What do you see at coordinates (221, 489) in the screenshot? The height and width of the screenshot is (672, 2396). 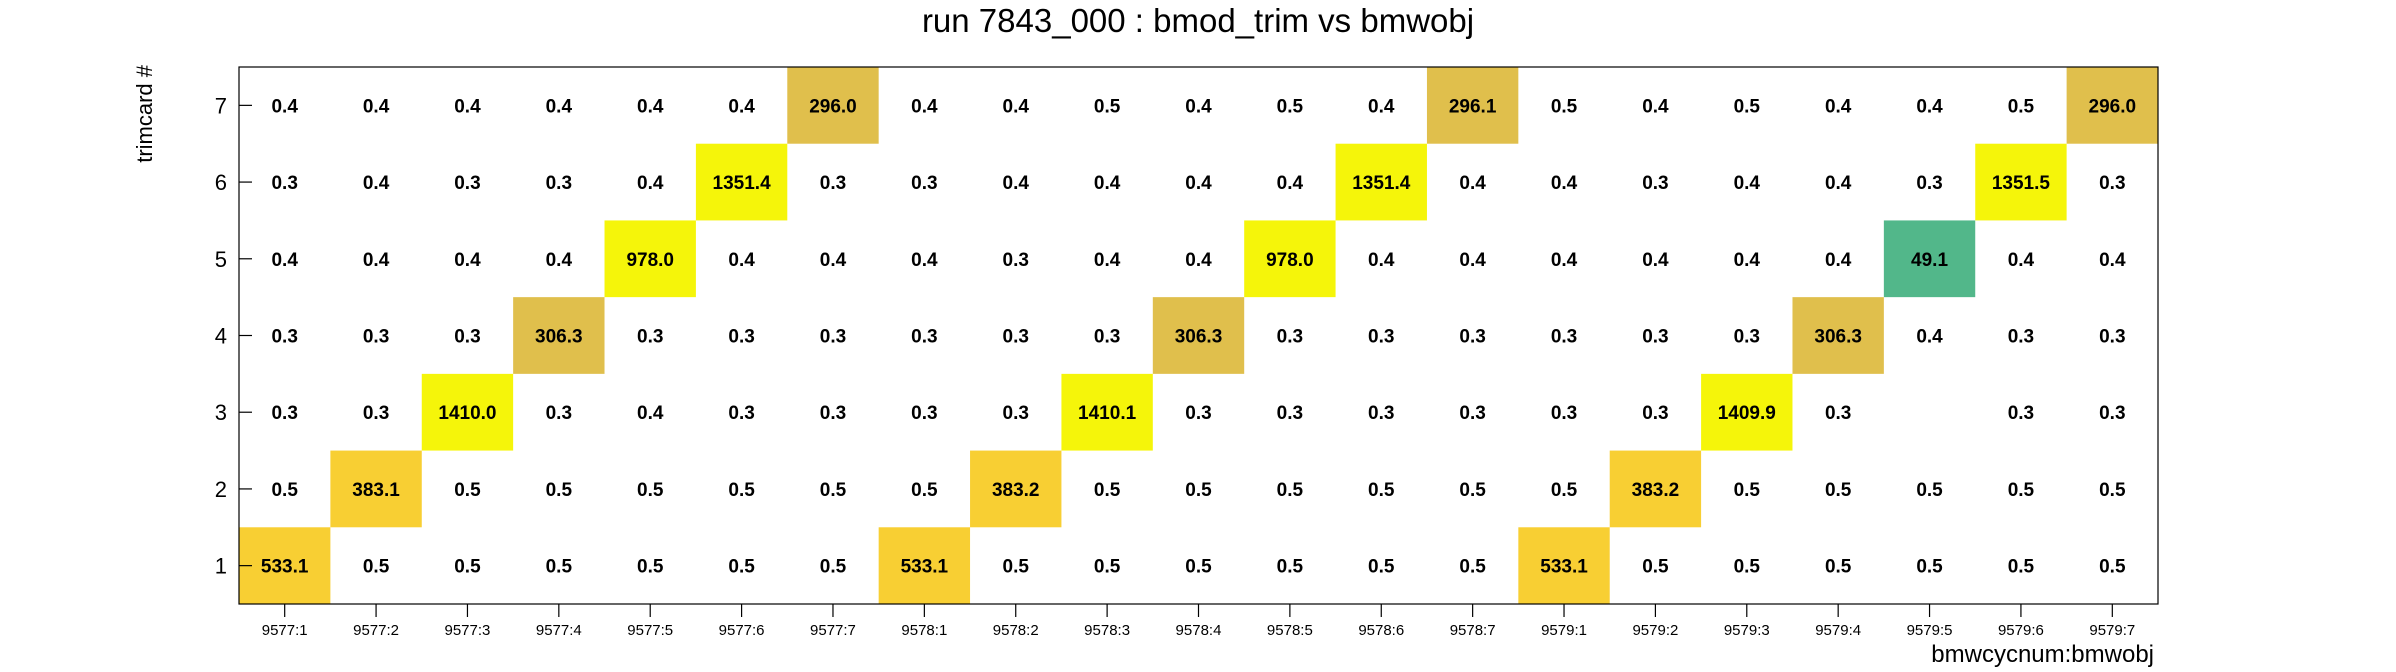 I see `y-tick-label: 2` at bounding box center [221, 489].